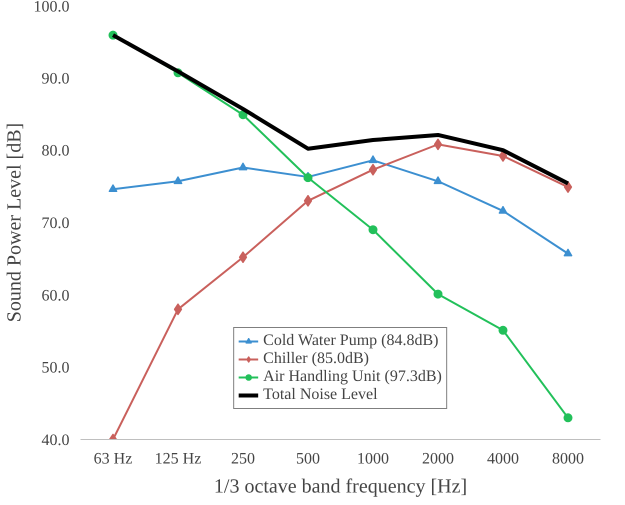 The height and width of the screenshot is (505, 625). What do you see at coordinates (341, 487) in the screenshot?
I see `x-axis-title: 1/3 octave band frequency [Hz]` at bounding box center [341, 487].